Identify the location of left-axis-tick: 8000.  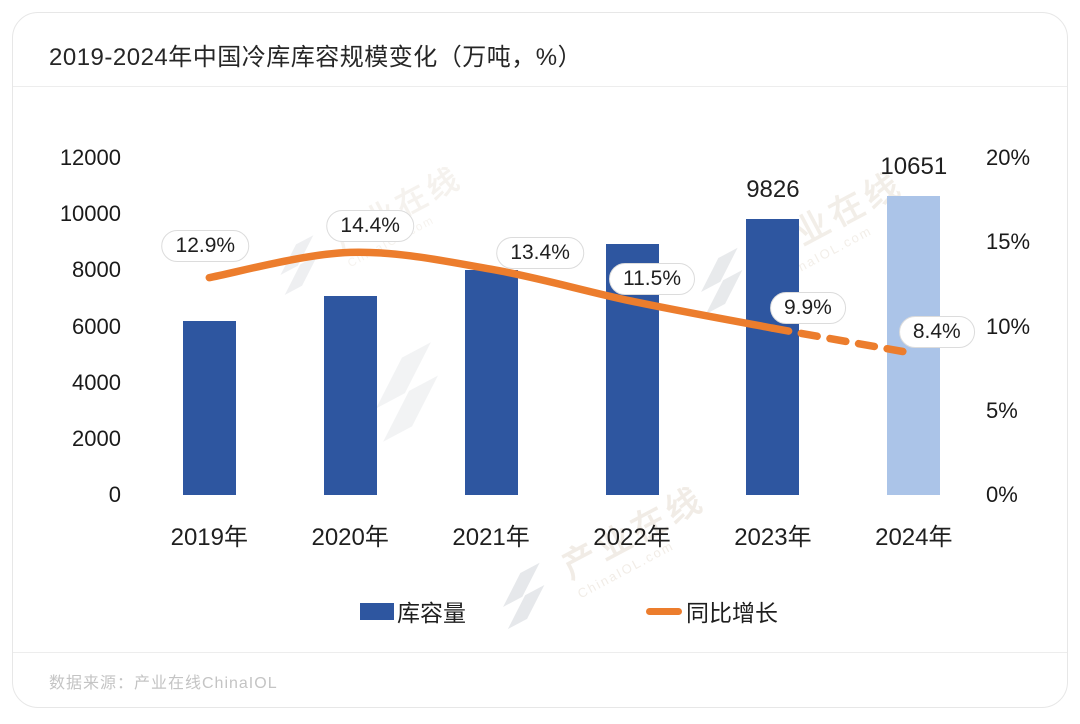
(96, 270).